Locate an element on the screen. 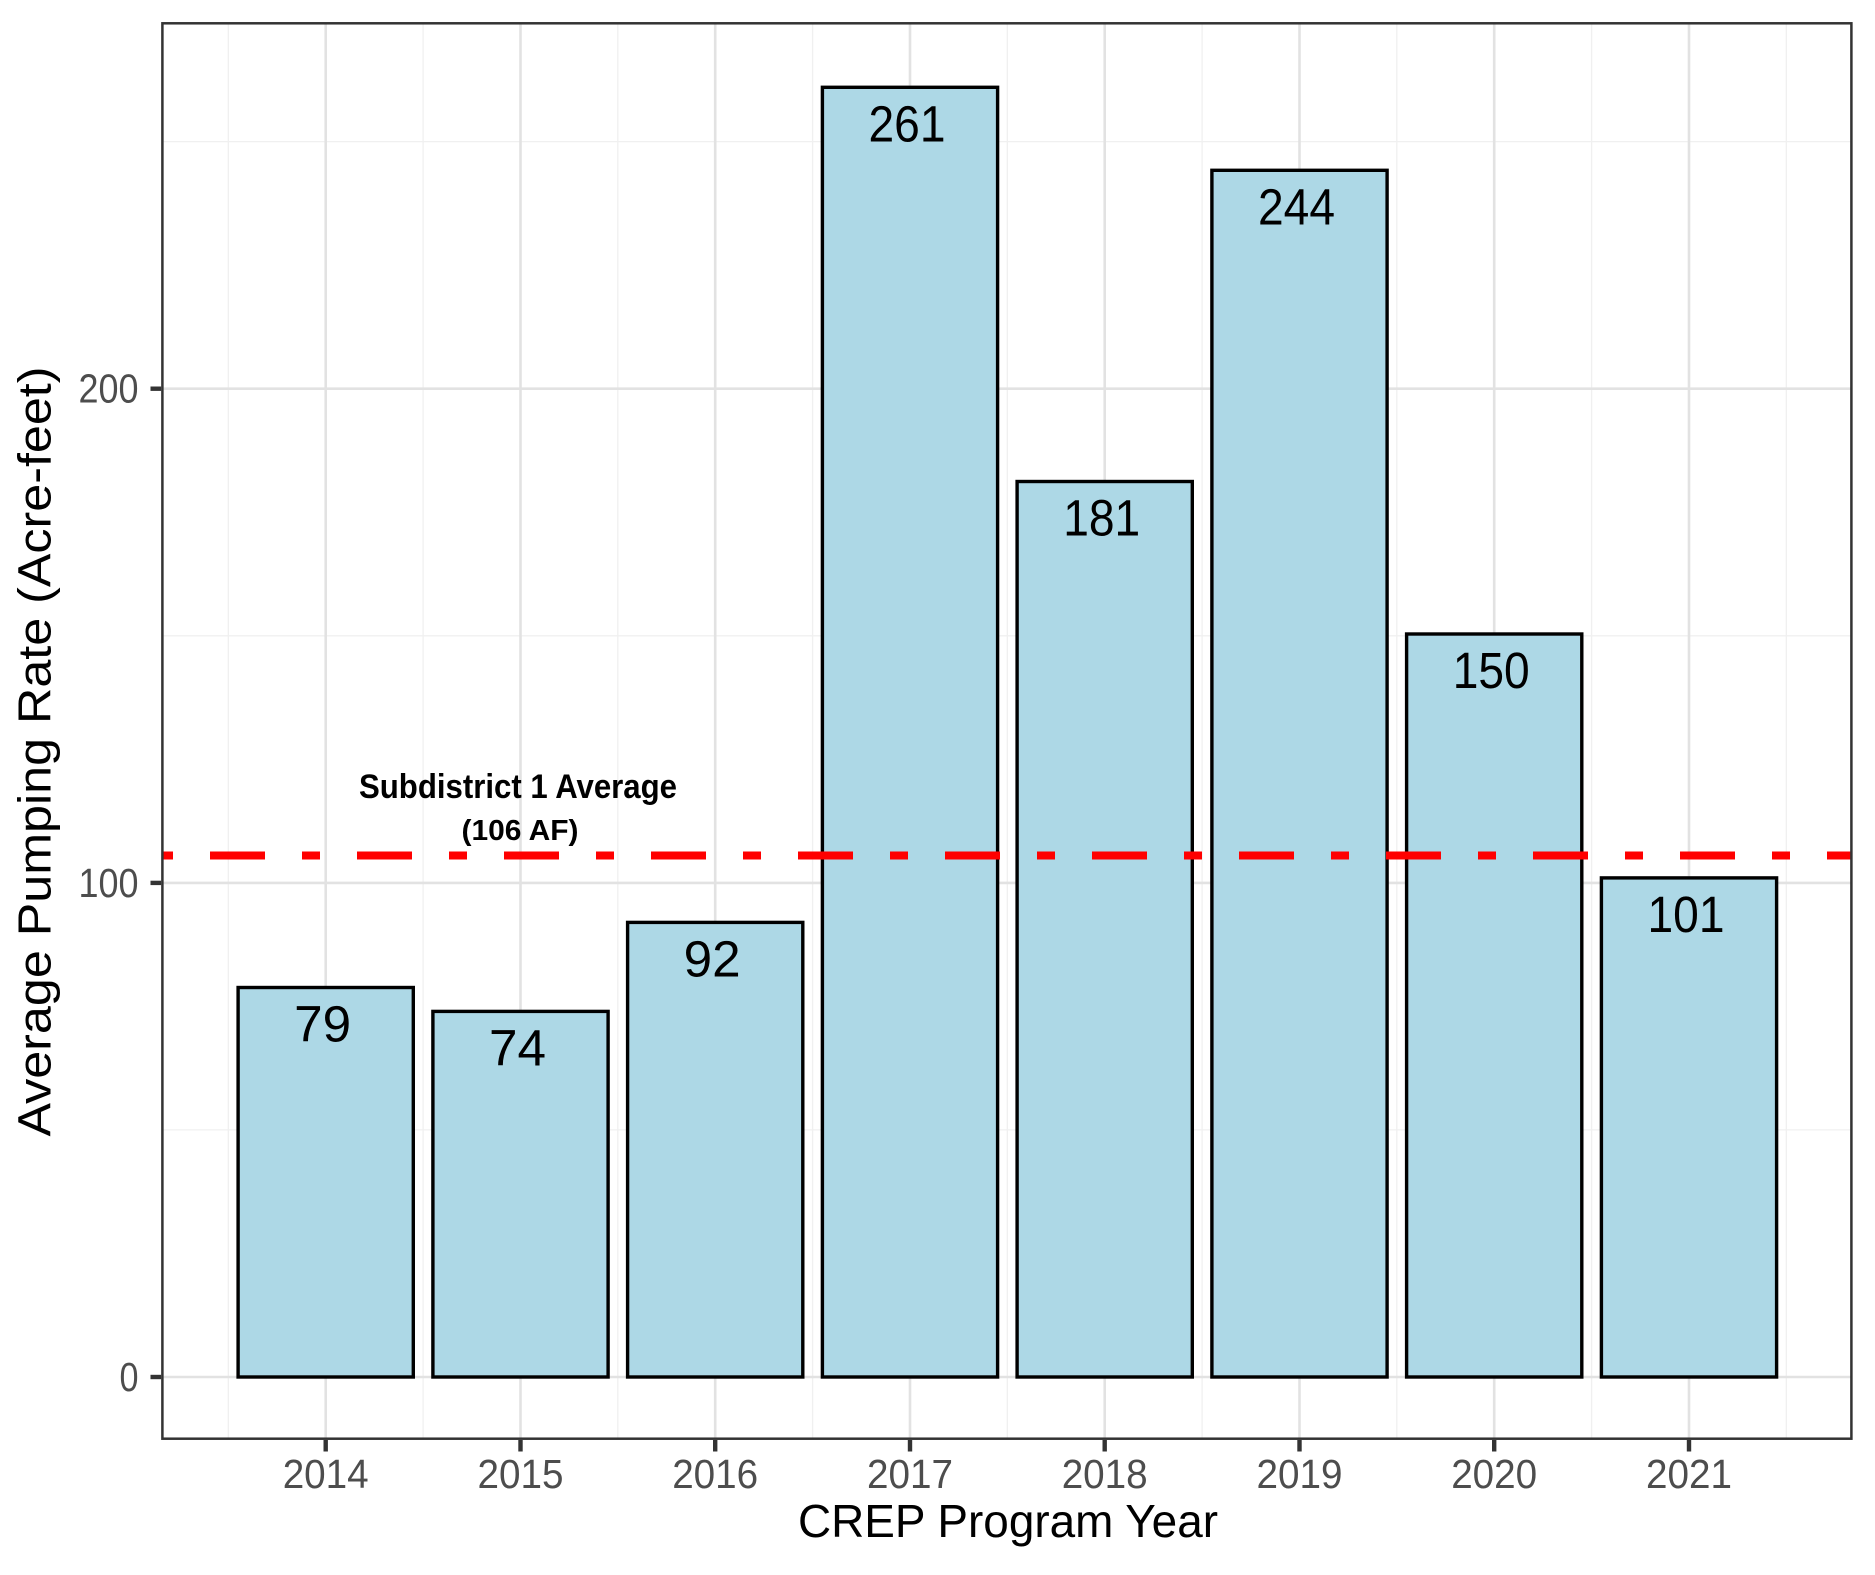 Image resolution: width=1875 pixels, height=1575 pixels. svg-text: 100 is located at coordinates (109, 883).